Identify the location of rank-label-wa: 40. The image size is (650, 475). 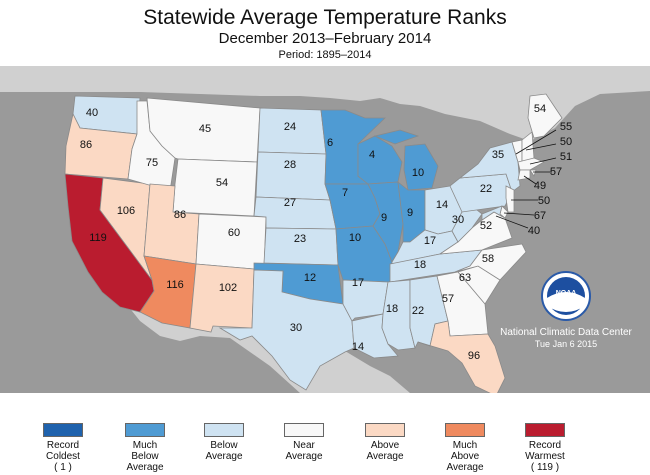
(92, 113).